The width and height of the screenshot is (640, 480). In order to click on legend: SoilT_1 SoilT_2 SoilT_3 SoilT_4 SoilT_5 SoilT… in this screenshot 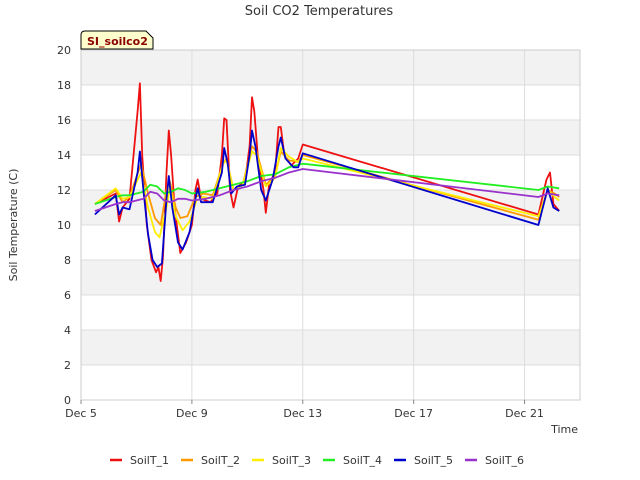, I will do `click(317, 460)`.